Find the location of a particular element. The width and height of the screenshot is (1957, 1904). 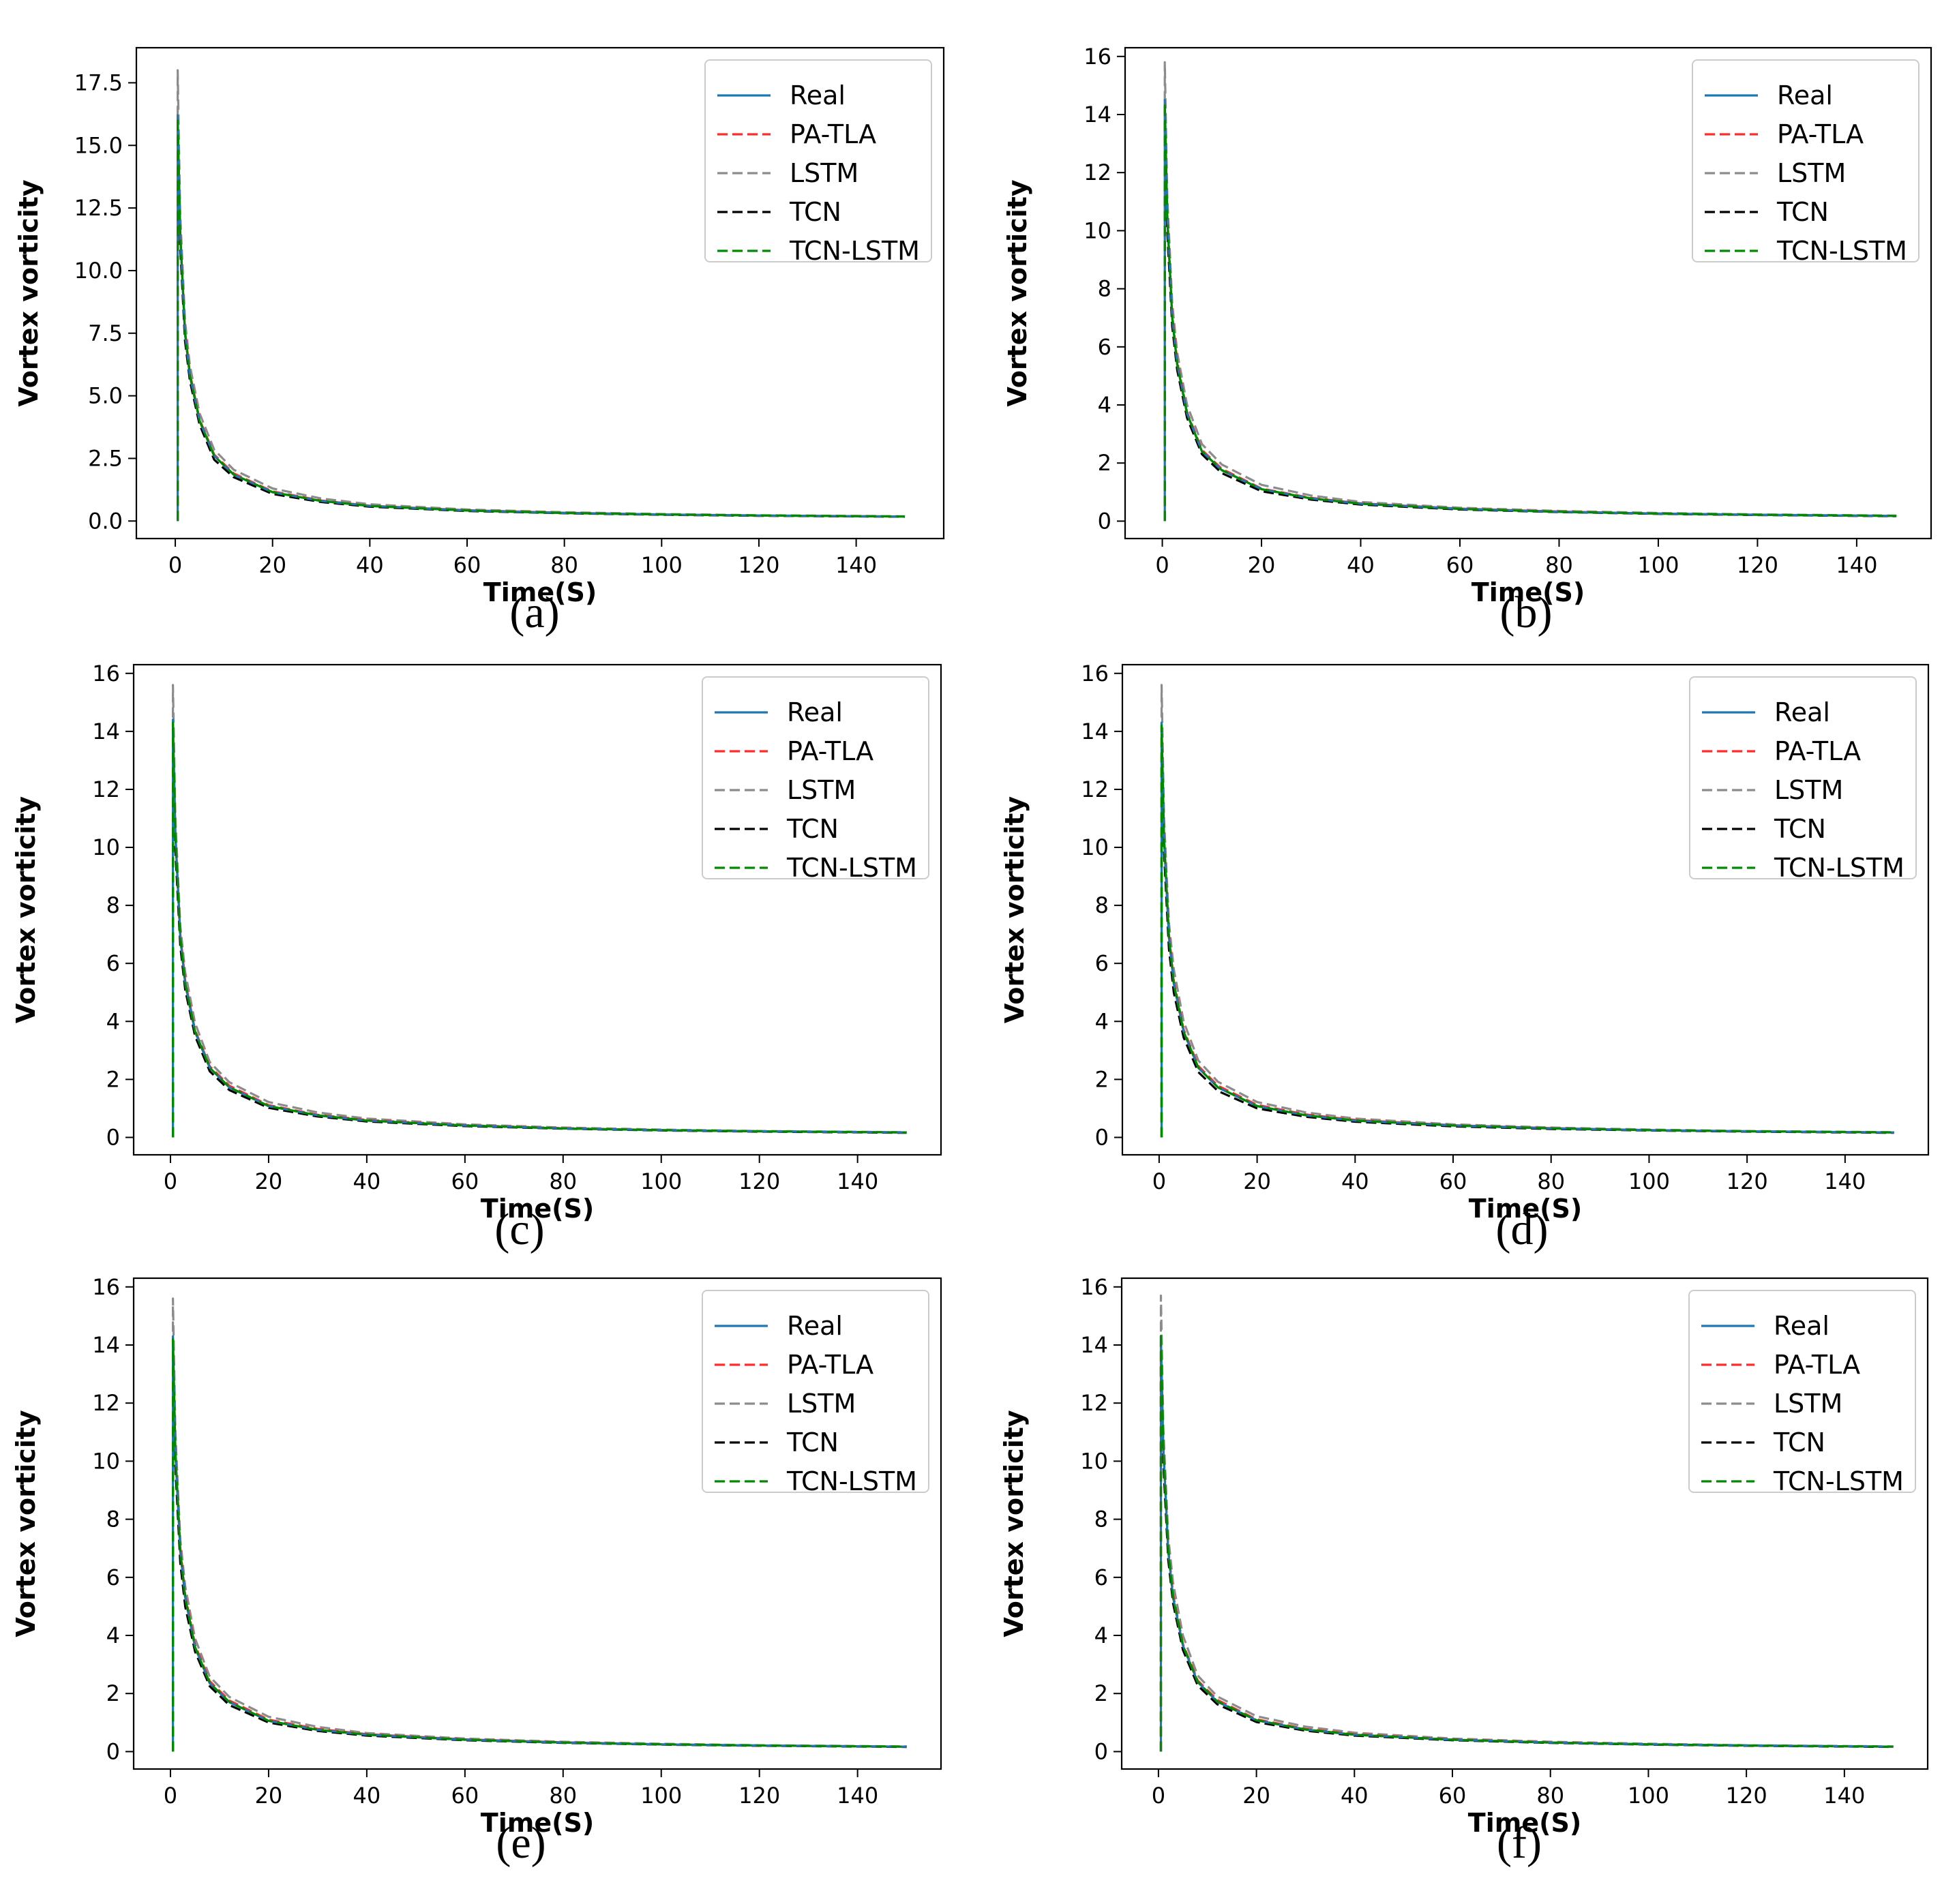

y-tick-label: 0 is located at coordinates (113, 1137).